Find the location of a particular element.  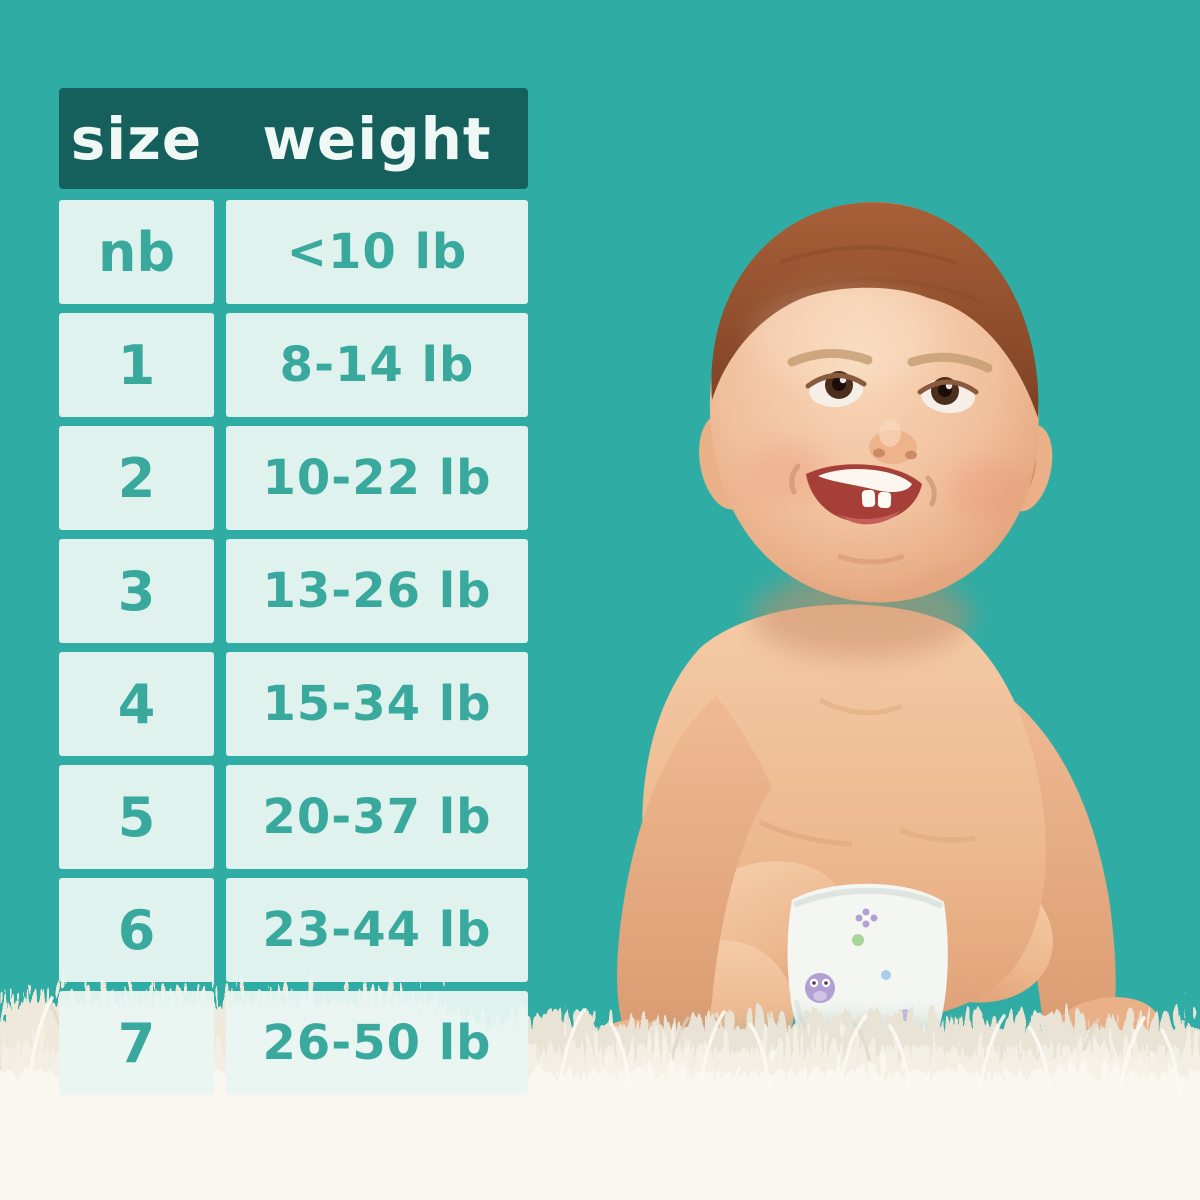

weight-cell: <10 lb is located at coordinates (377, 252).